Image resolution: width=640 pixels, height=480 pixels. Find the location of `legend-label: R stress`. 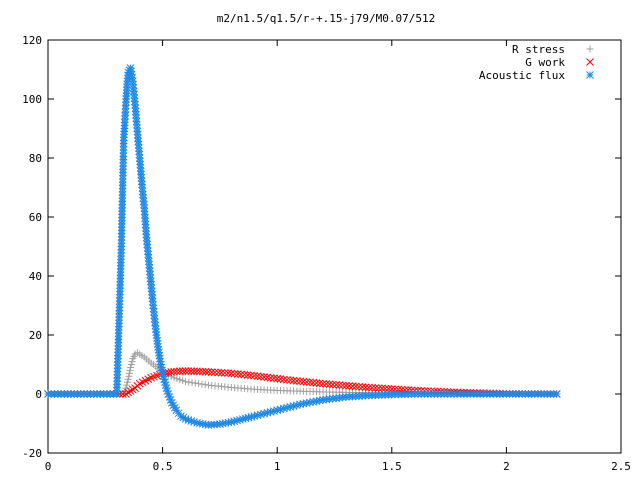

legend-label: R stress is located at coordinates (538, 49).